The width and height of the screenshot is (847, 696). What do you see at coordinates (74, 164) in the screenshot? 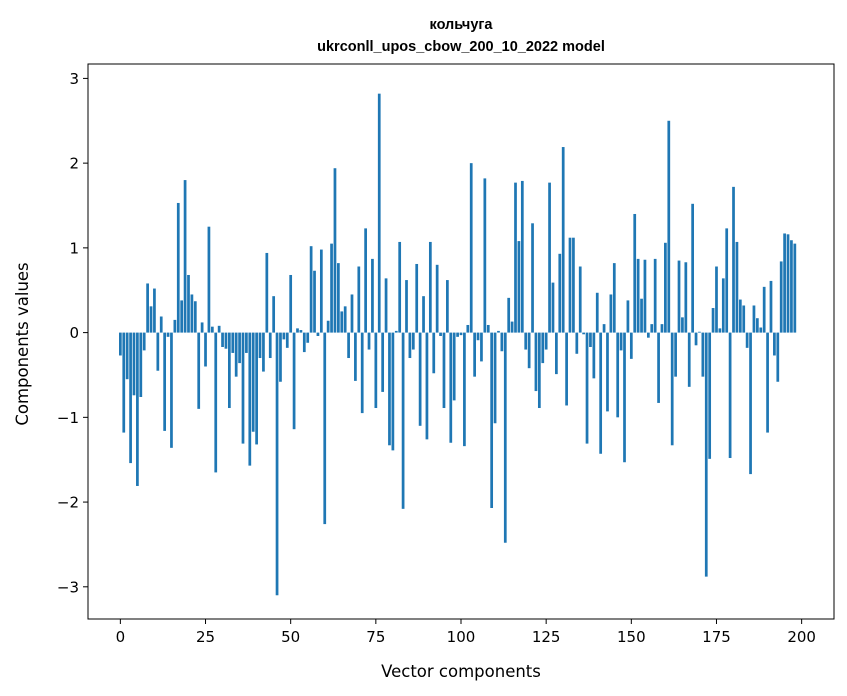
I see `y-tick-label: 2` at bounding box center [74, 164].